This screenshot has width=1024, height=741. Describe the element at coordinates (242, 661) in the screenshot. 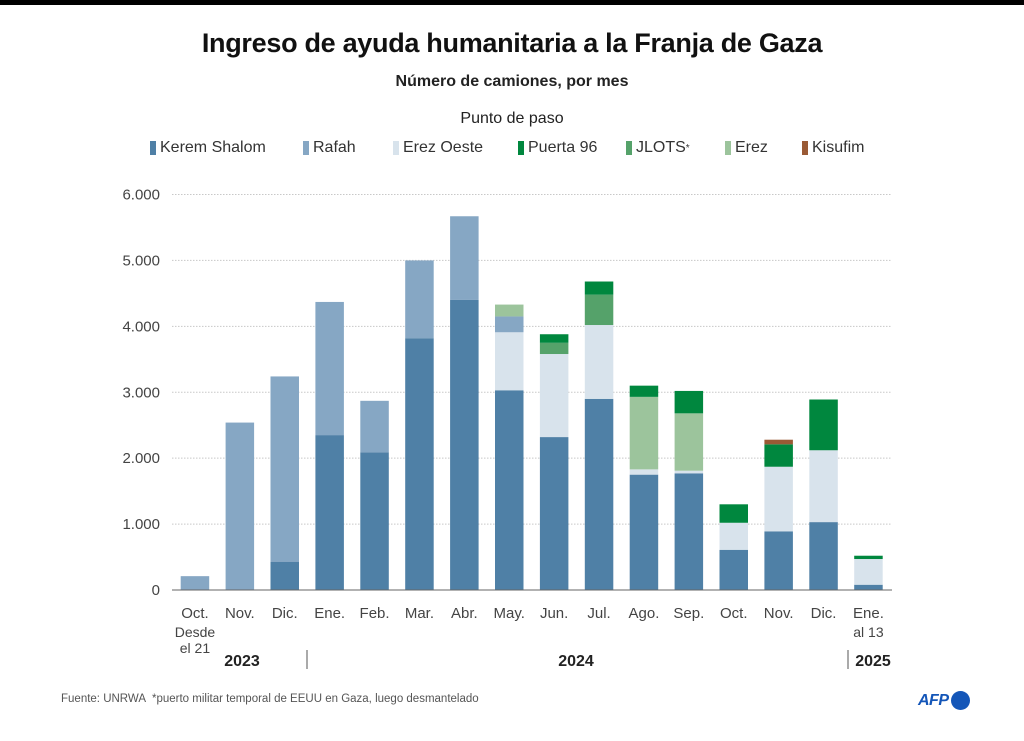

I see `year-label: 2023` at that location.